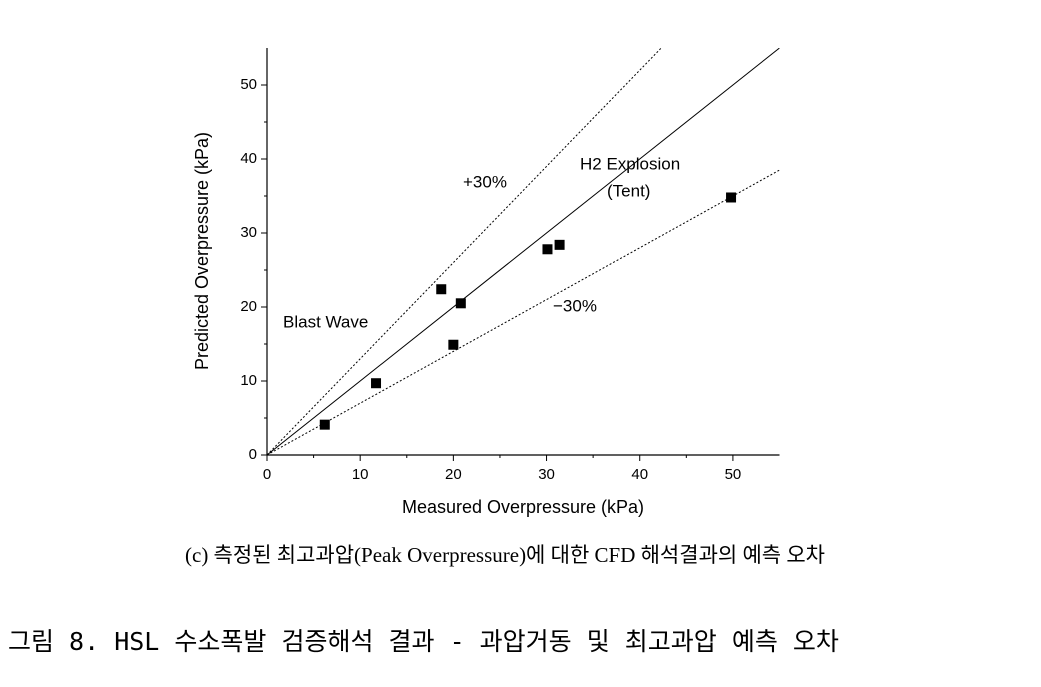 This screenshot has width=1041, height=687. Describe the element at coordinates (202, 251) in the screenshot. I see `y-axis-title: Predicted Overpressure (kPa)` at that location.